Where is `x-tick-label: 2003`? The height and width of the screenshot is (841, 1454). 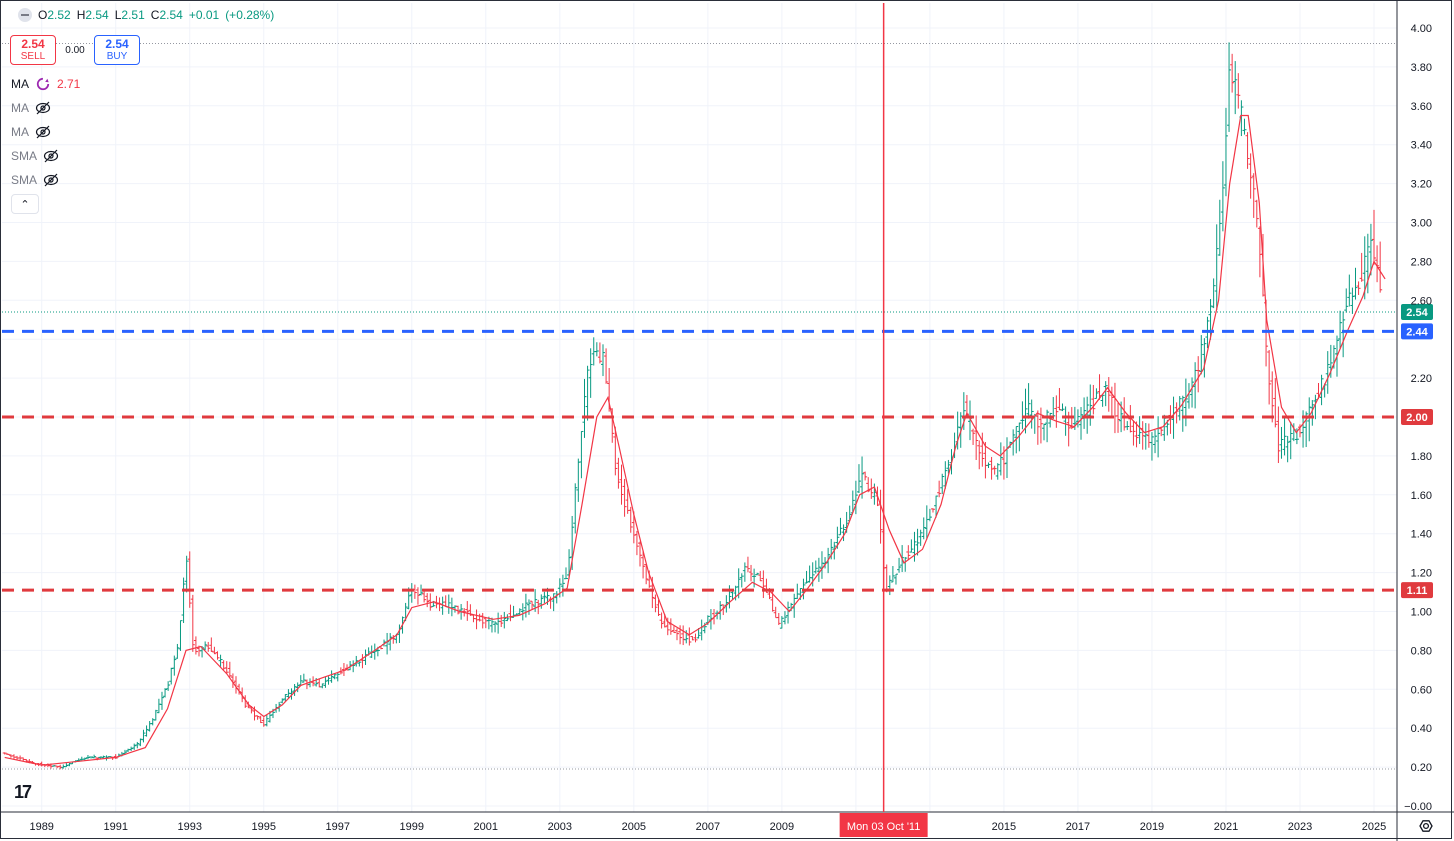
x-tick-label: 2003 is located at coordinates (560, 827).